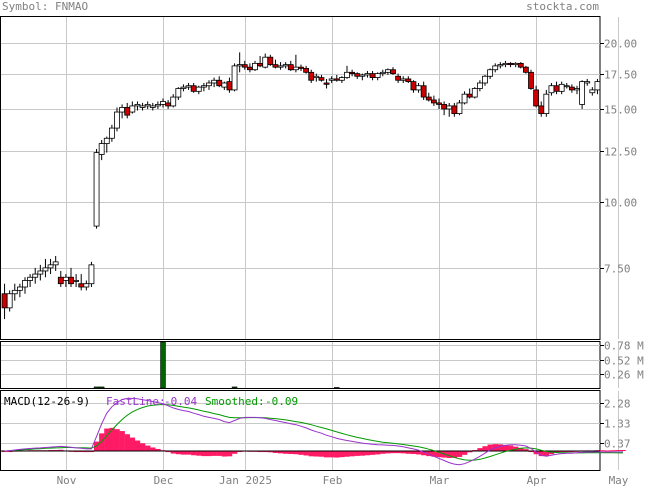  I want to click on macd-smoothed-line, so click(313, 432).